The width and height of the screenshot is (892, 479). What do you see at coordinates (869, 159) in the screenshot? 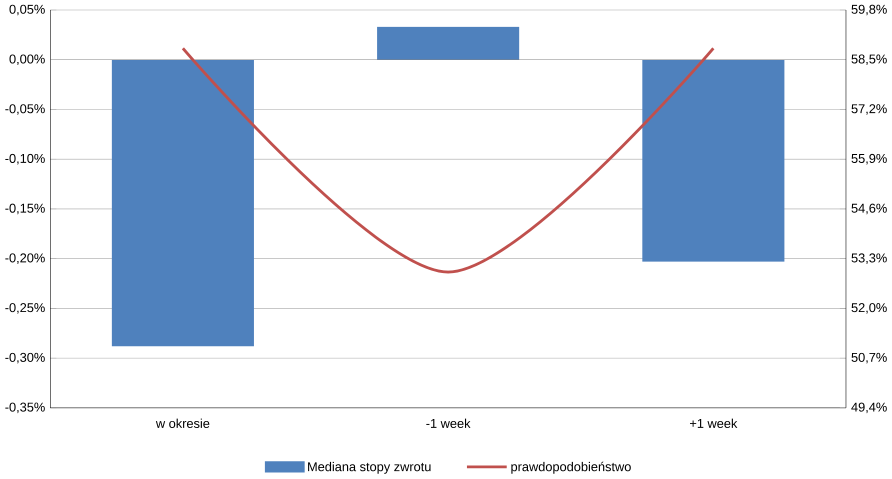
I see `y2-tick-label: 55,9%` at bounding box center [869, 159].